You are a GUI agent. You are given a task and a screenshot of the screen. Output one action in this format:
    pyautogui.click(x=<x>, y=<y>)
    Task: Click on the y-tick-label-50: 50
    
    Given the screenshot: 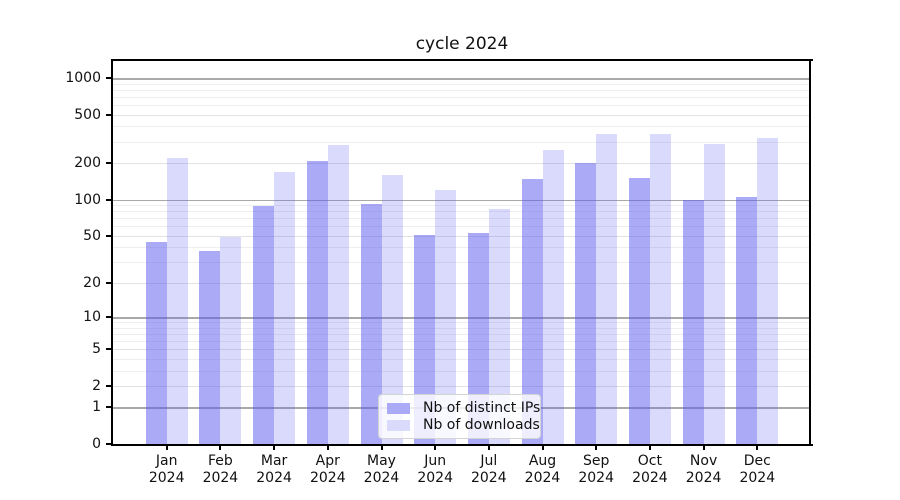 What is the action you would take?
    pyautogui.click(x=92, y=235)
    